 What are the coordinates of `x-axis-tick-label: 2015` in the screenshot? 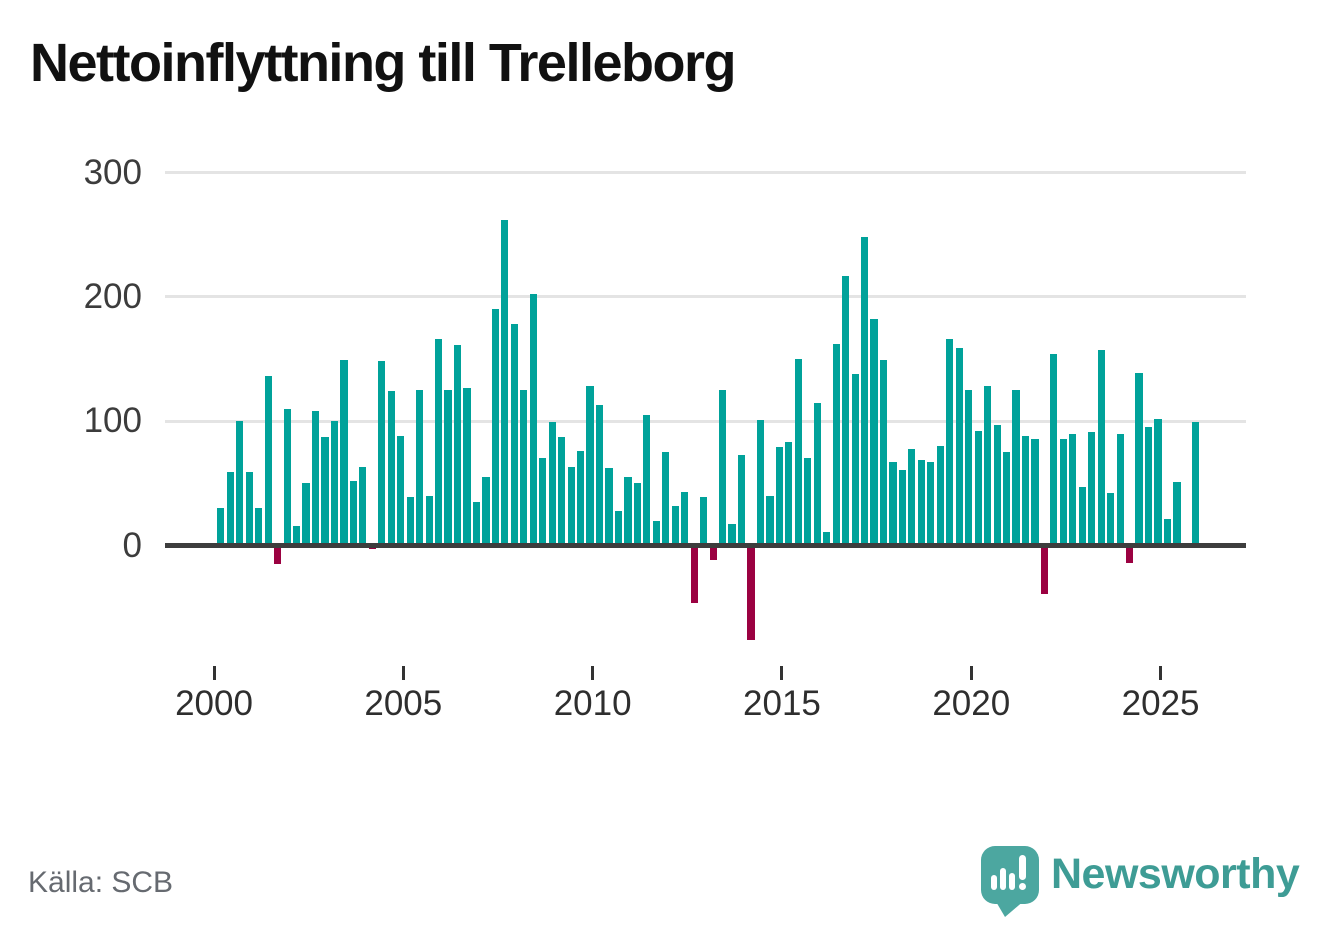 It's located at (782, 703).